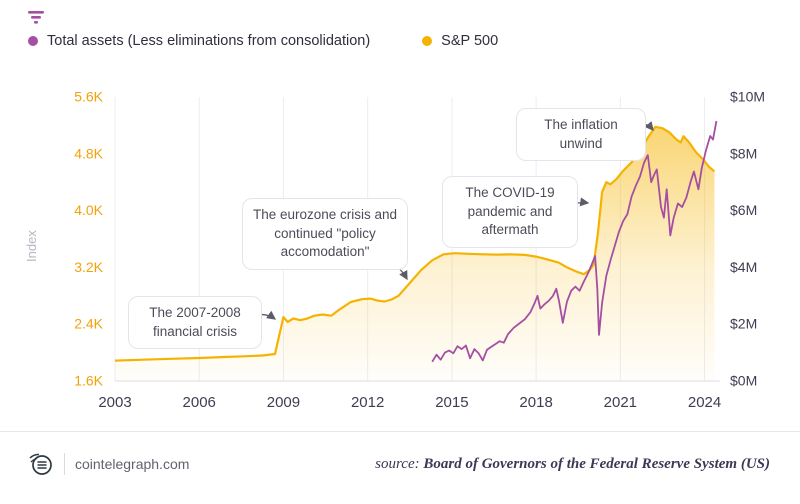  Describe the element at coordinates (743, 267) in the screenshot. I see `svg-text: $4M` at that location.